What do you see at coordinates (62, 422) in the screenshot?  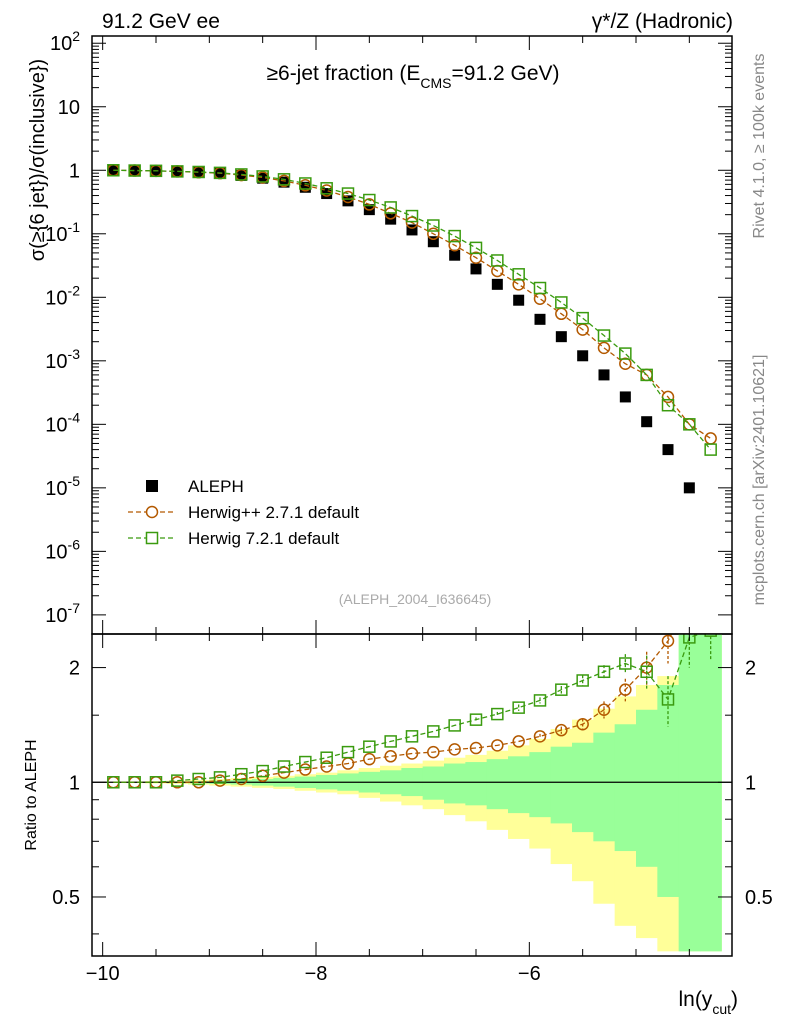 I see `y-tick-label: 10⁻⁴` at bounding box center [62, 422].